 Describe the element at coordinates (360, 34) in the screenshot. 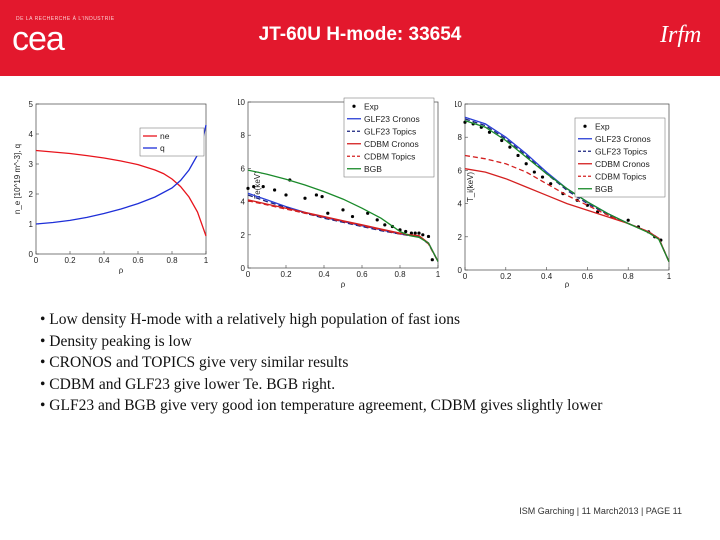

I see `slide-title: JT-60U H-mode: 33654` at that location.